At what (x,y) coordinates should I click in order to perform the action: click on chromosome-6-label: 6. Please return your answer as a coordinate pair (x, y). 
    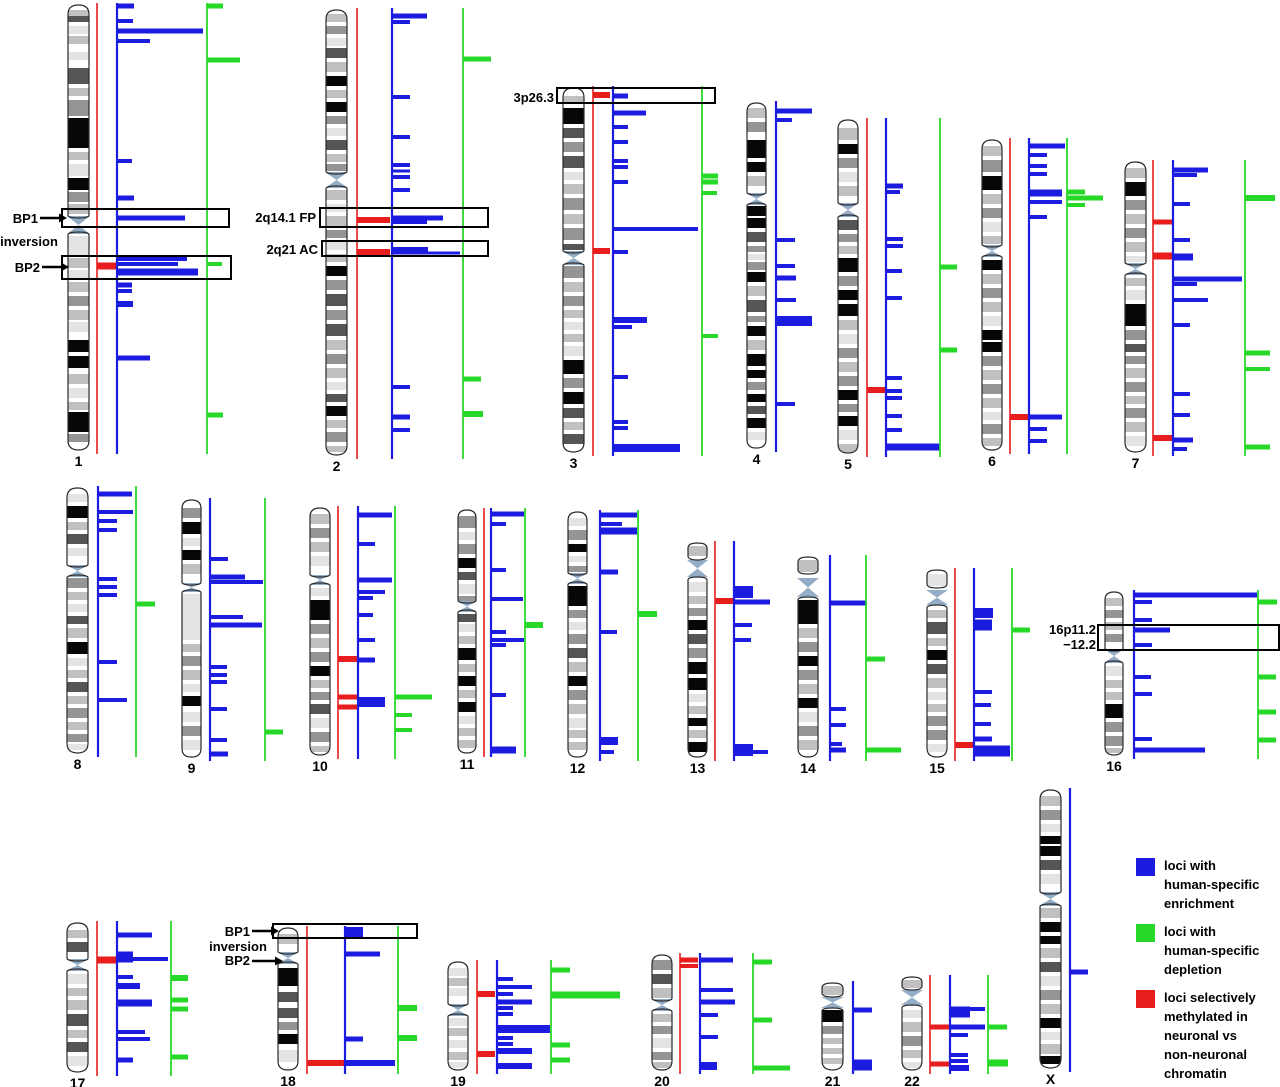
    Looking at the image, I should click on (992, 461).